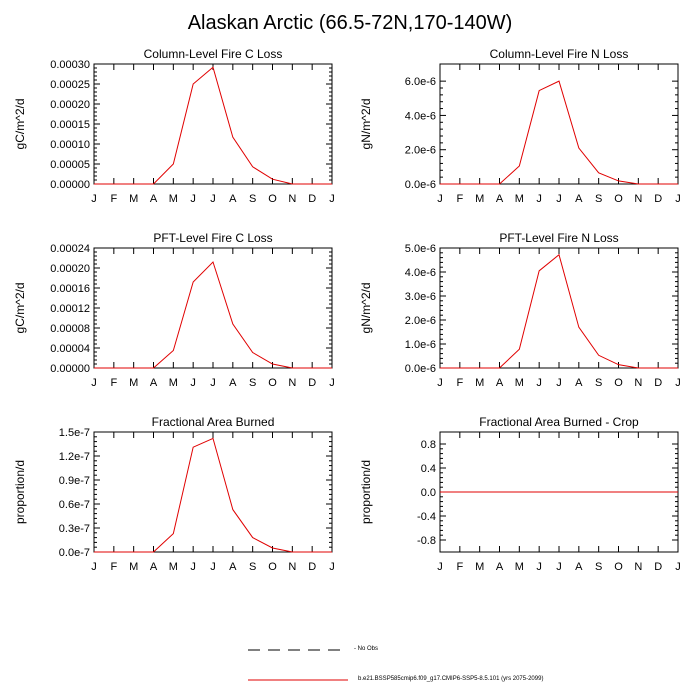  I want to click on y-tick-label: 0.00004, so click(70, 349).